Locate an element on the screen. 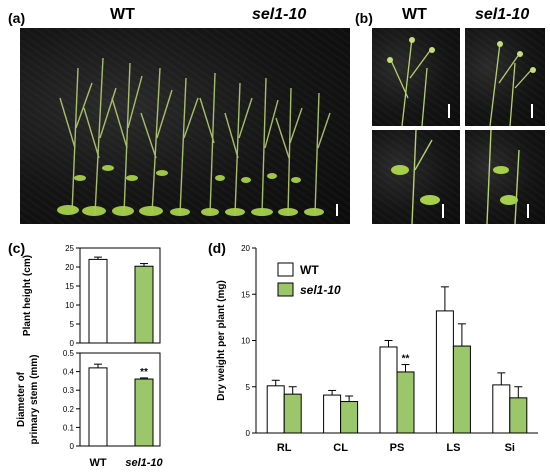 This screenshot has height=475, width=550. legend-label: sel1-10 is located at coordinates (320, 290).